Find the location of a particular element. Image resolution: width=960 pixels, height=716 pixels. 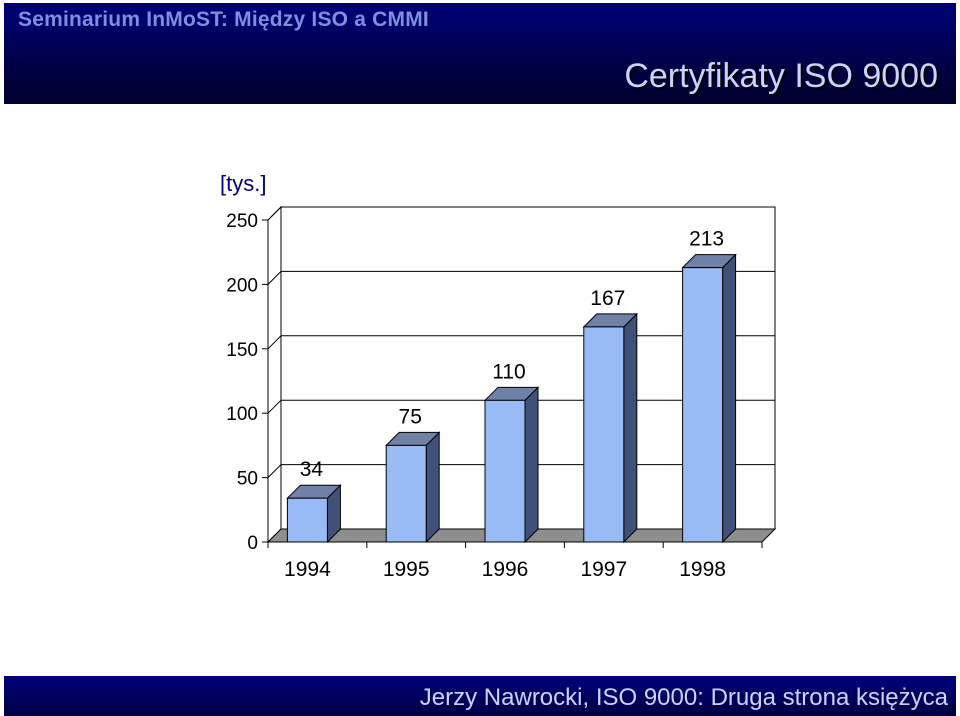

data-label: 213 is located at coordinates (706, 239).